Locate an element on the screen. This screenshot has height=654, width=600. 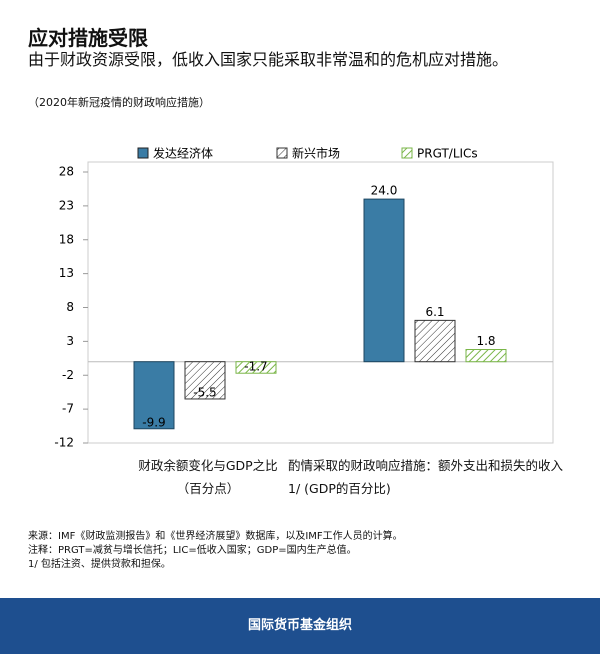
legend-label: PRGT/LICs is located at coordinates (447, 154).